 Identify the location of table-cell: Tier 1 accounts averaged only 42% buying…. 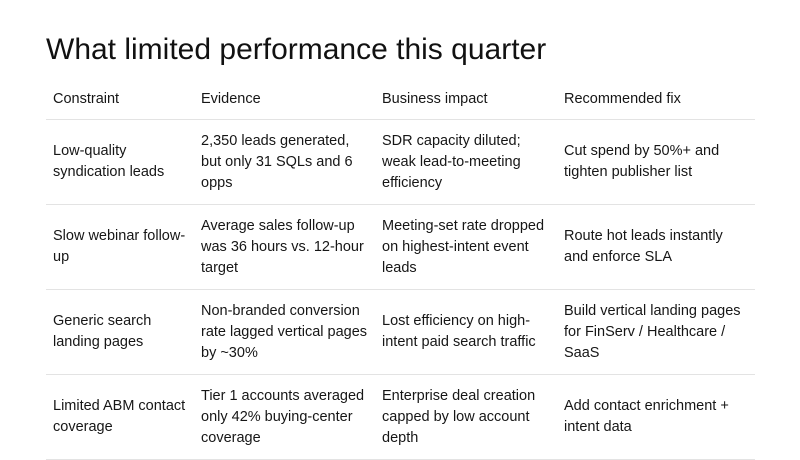
(284, 417).